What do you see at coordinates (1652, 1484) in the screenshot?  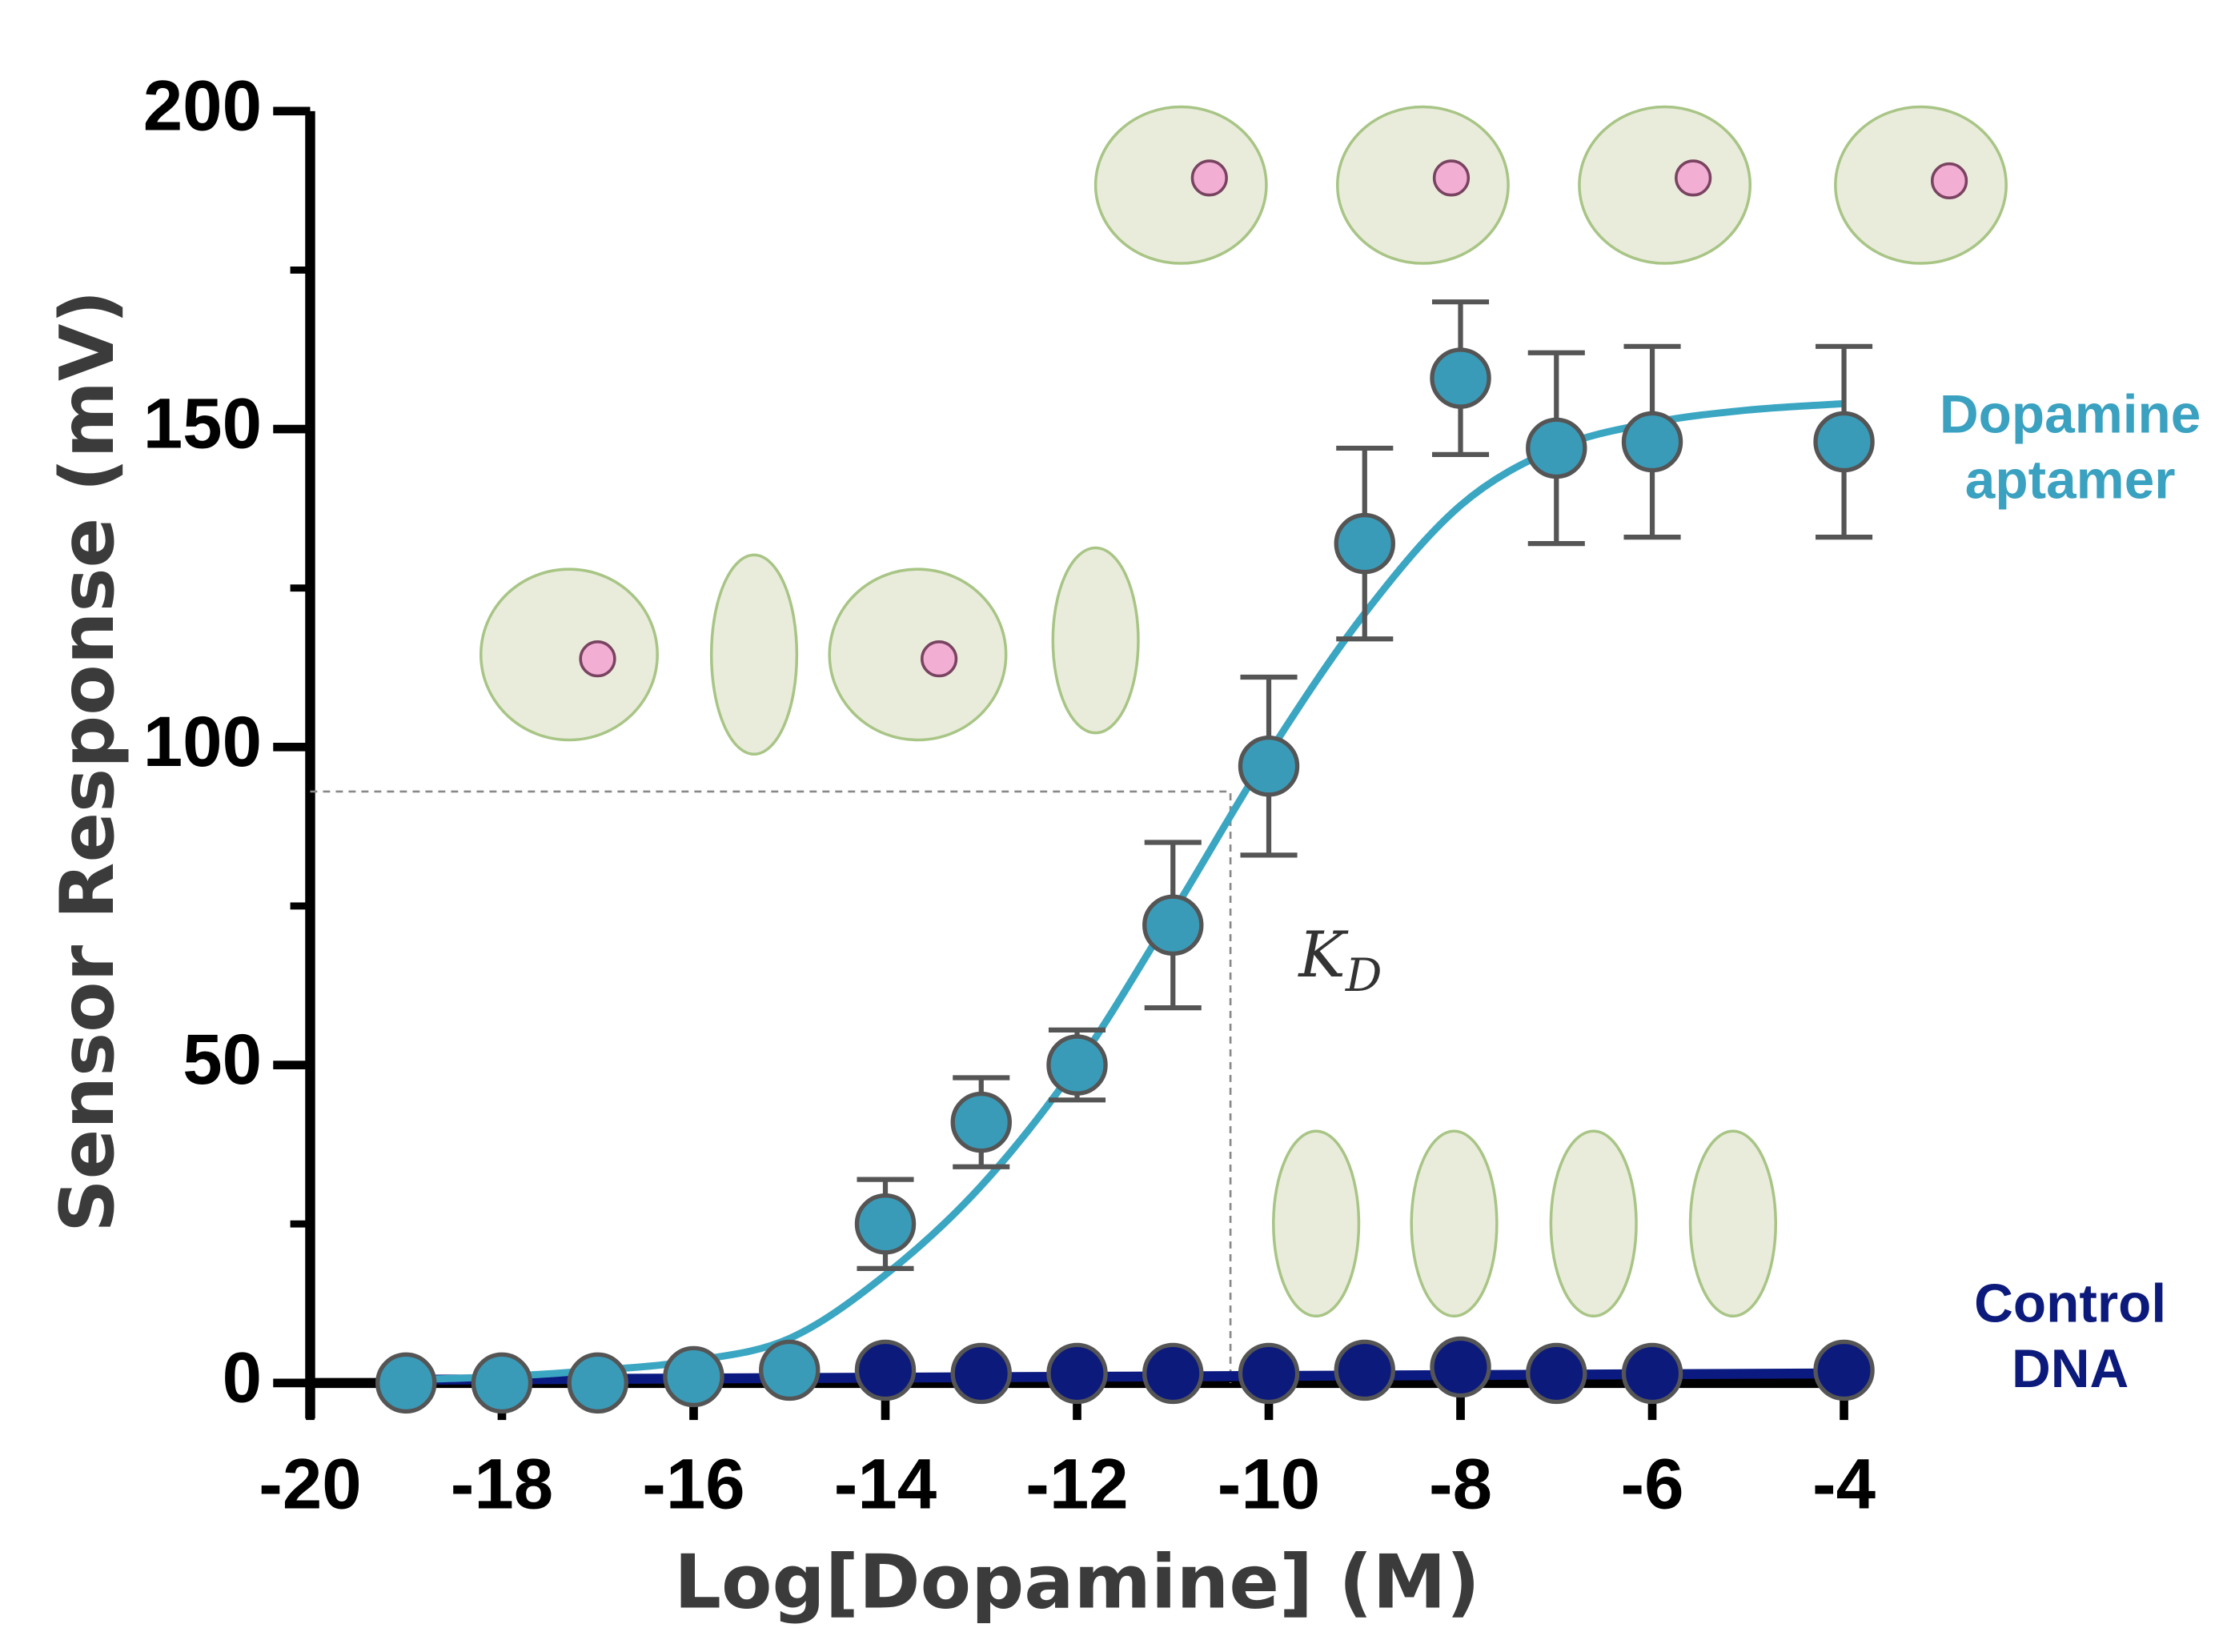 I see `x-tick-label: -6` at bounding box center [1652, 1484].